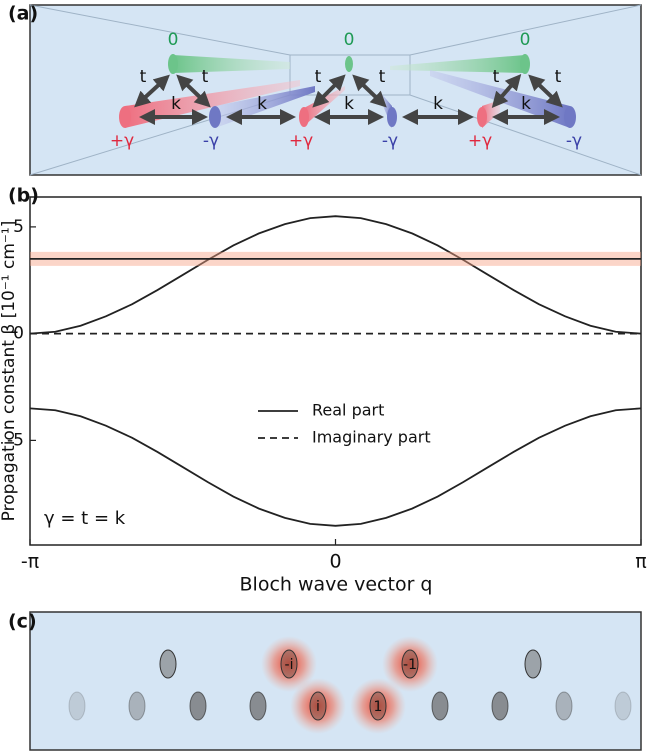 The image size is (650, 754). Describe the element at coordinates (15, 440) in the screenshot. I see `y-tick-label: -5` at that location.